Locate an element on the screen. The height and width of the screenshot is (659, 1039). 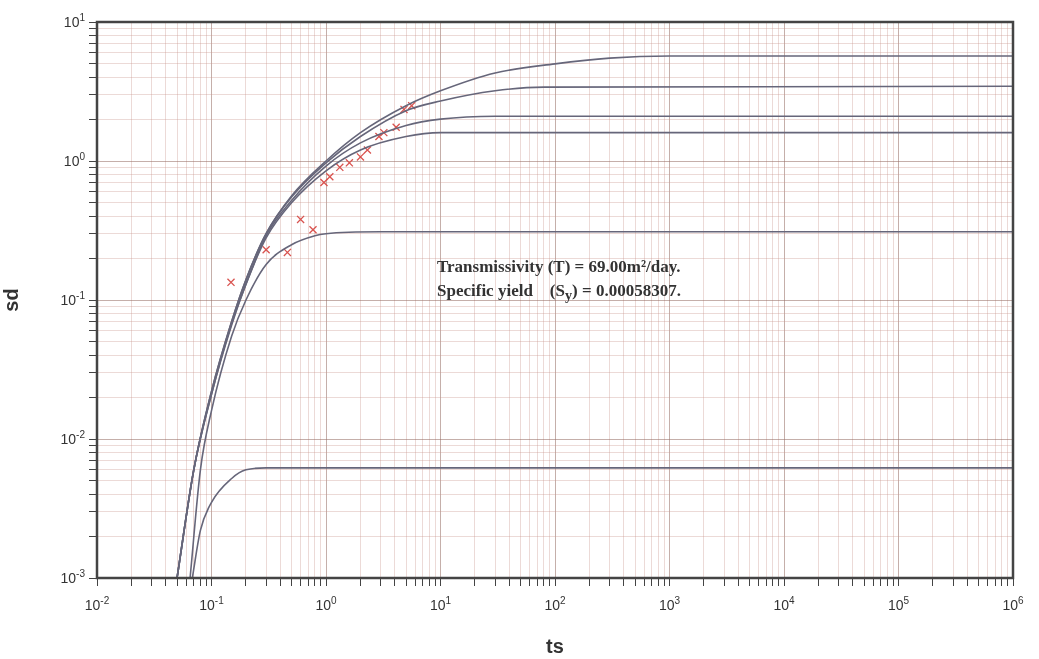
annotation: Transmissivity (T) = 69.00m²/day. is located at coordinates (559, 267).